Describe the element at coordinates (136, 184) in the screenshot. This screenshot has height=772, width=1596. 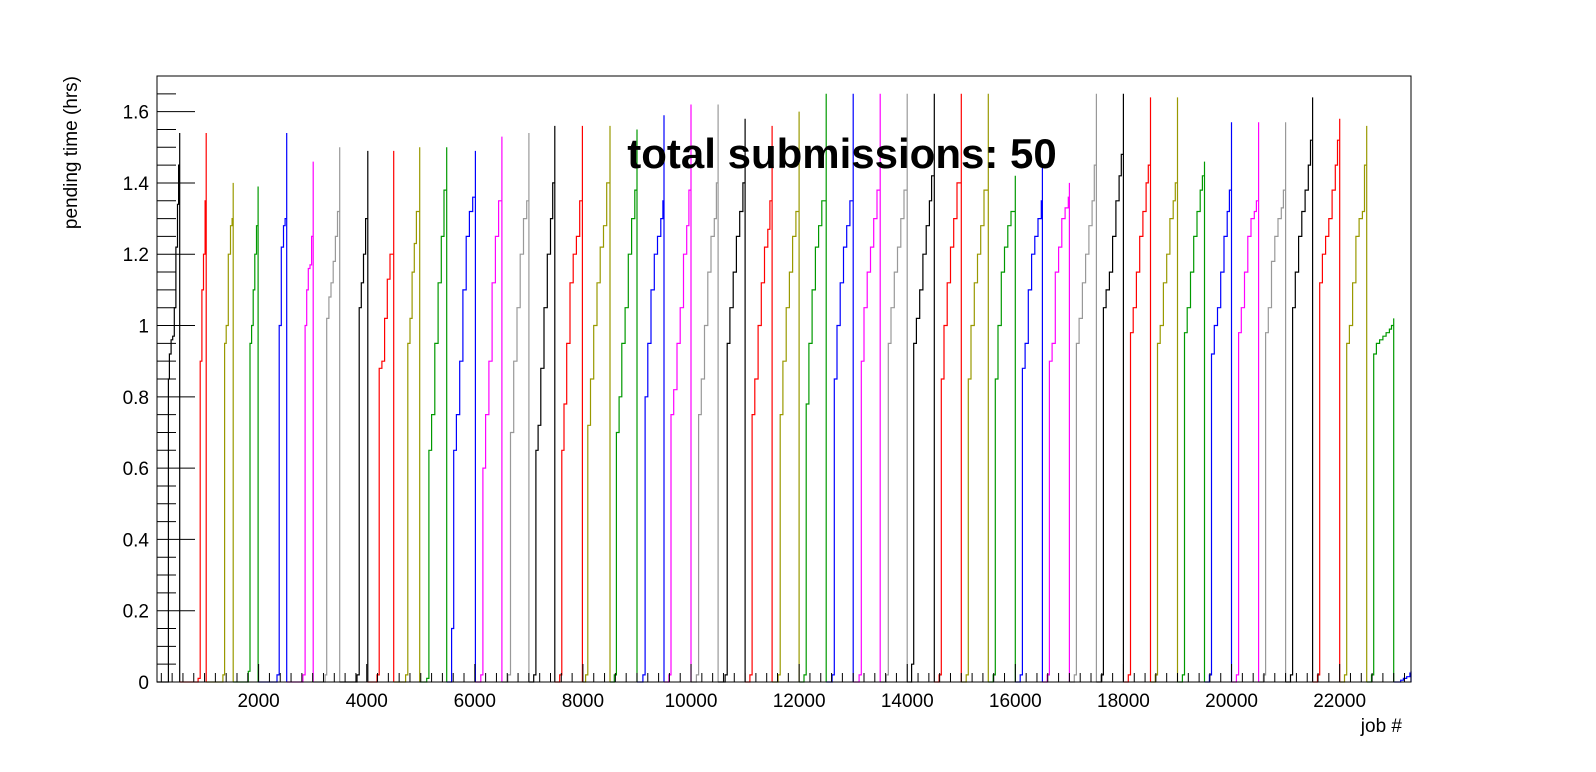
I see `y-tick-label: 1.4` at that location.